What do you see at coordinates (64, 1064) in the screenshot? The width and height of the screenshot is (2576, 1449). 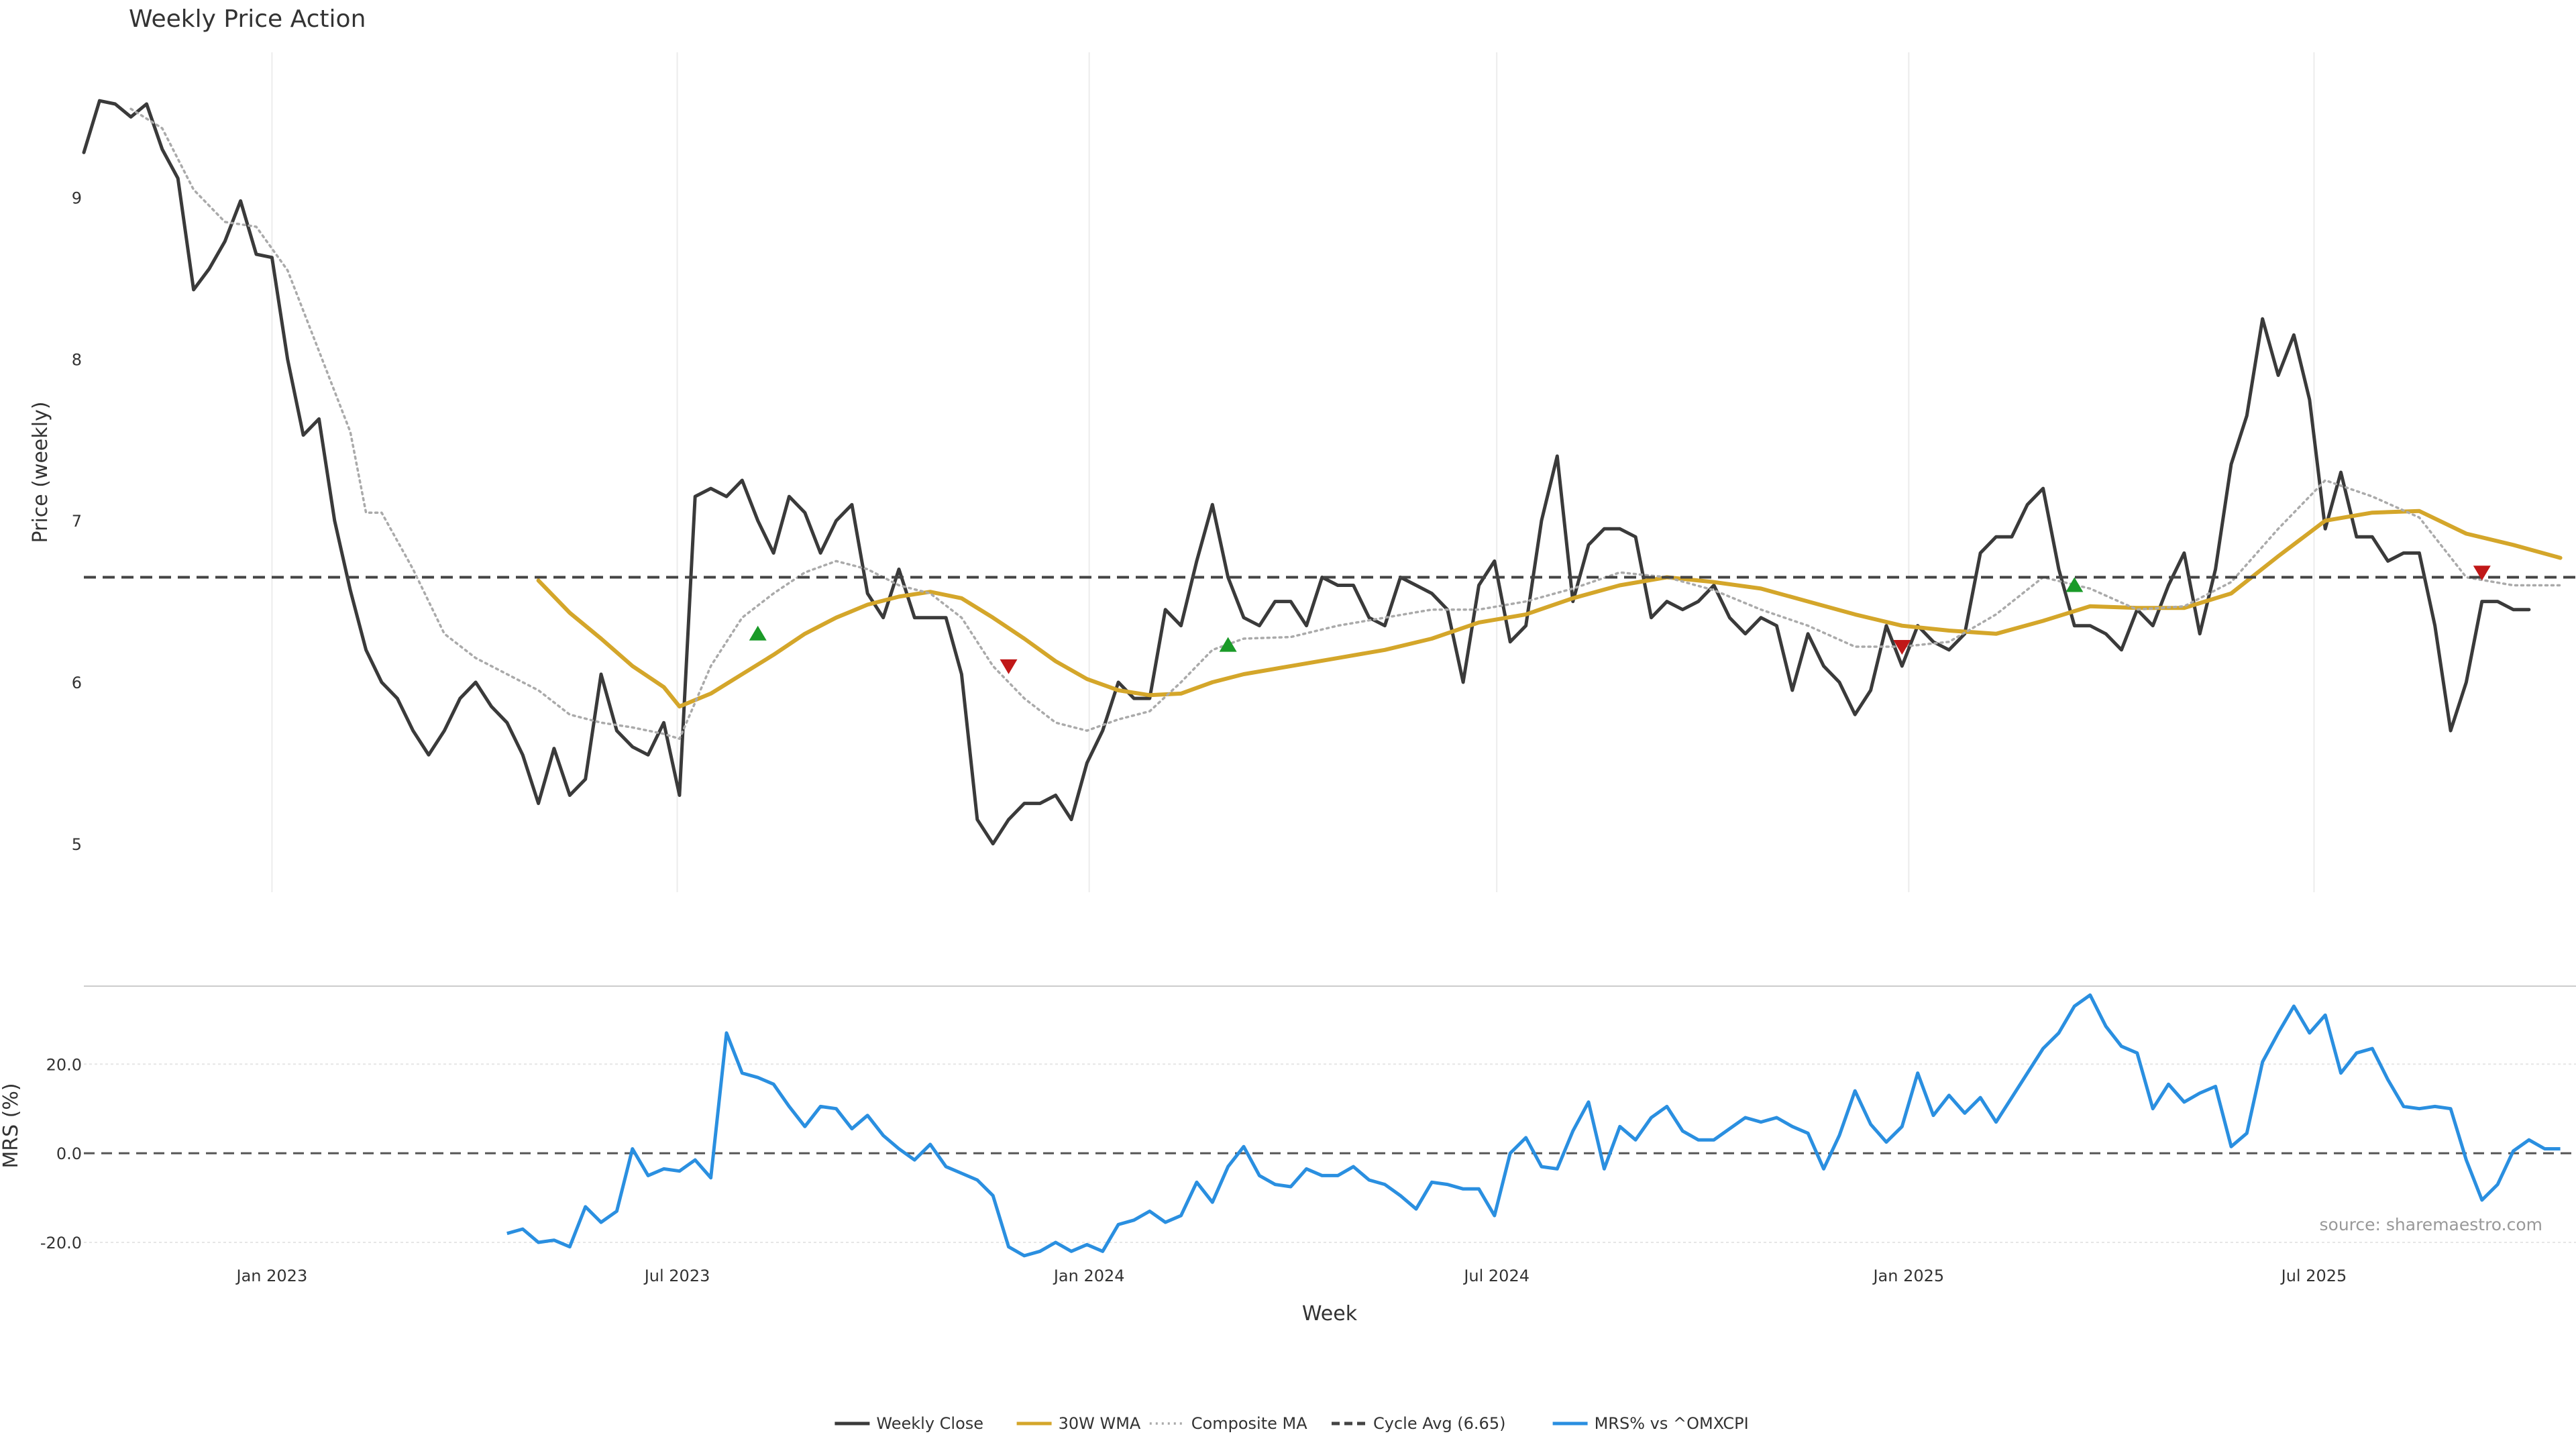 I see `mrs-ytick-20-0: 20.0` at bounding box center [64, 1064].